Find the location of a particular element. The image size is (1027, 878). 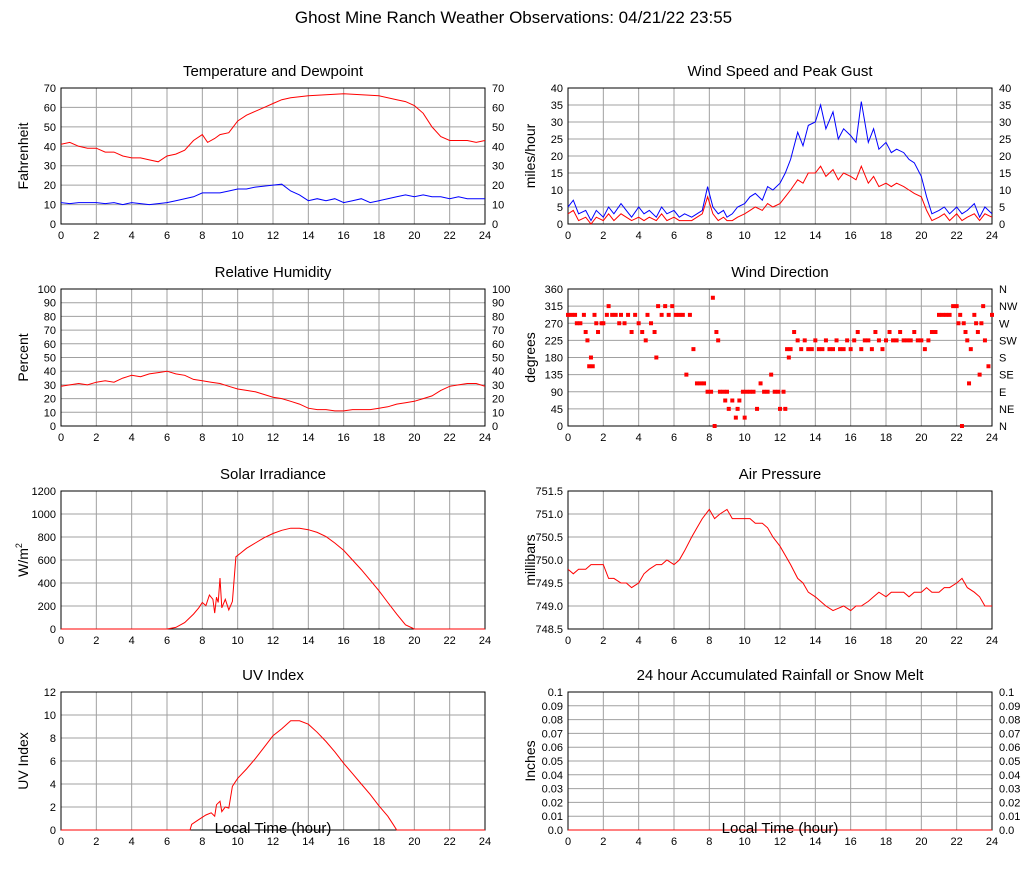

y-tick-label-right: SE is located at coordinates (1006, 376).